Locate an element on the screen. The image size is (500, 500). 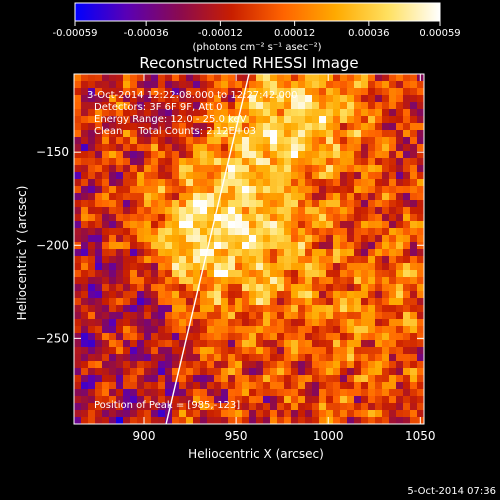
solar-limb-line is located at coordinates (207, 249).